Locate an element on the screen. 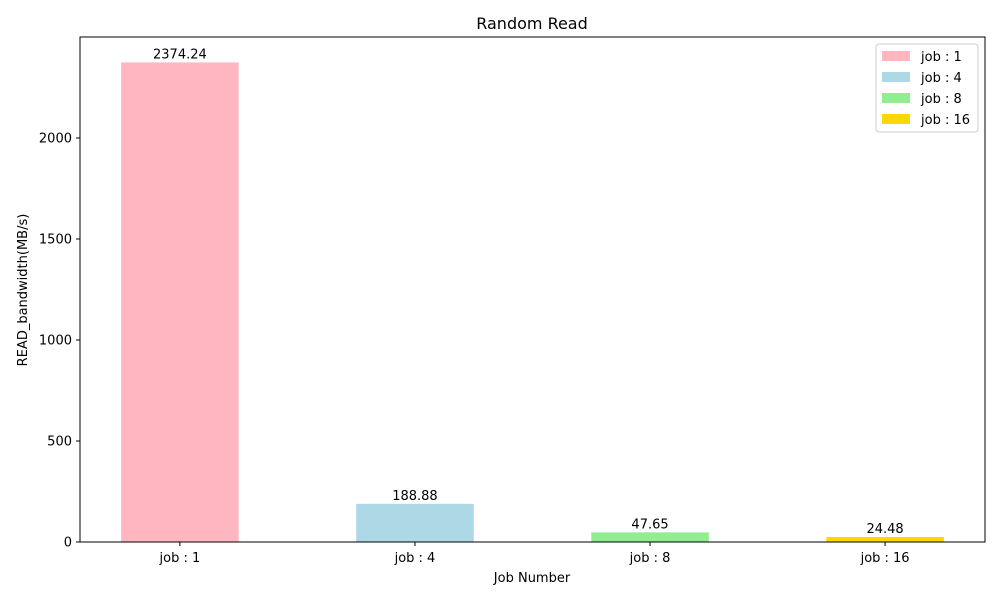 The width and height of the screenshot is (1000, 604). legend-label: job : 1 is located at coordinates (941, 57).